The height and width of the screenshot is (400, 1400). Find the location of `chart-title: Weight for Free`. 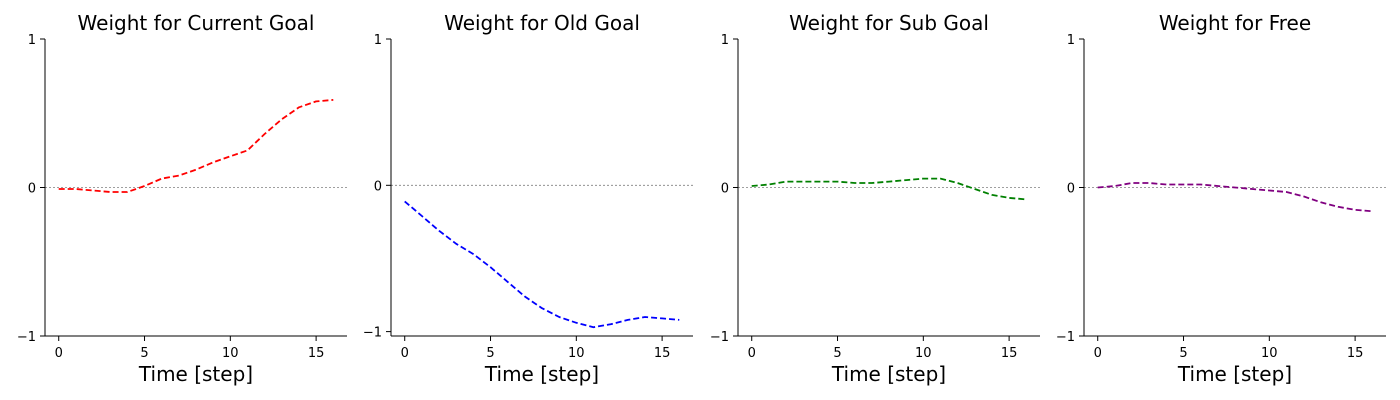

chart-title: Weight for Free is located at coordinates (1235, 23).